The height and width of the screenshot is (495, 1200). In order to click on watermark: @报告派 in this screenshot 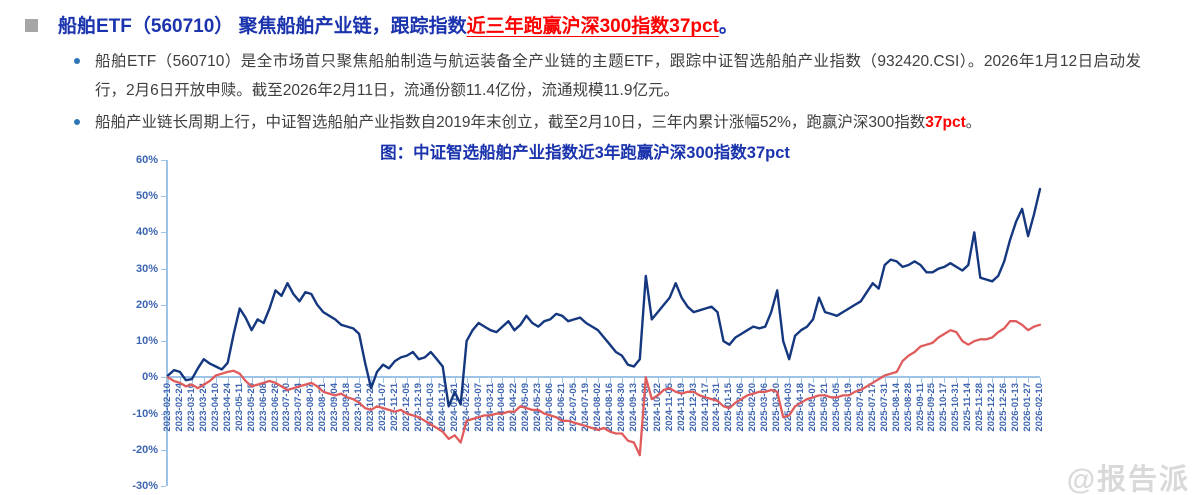, I will do `click(1128, 479)`.